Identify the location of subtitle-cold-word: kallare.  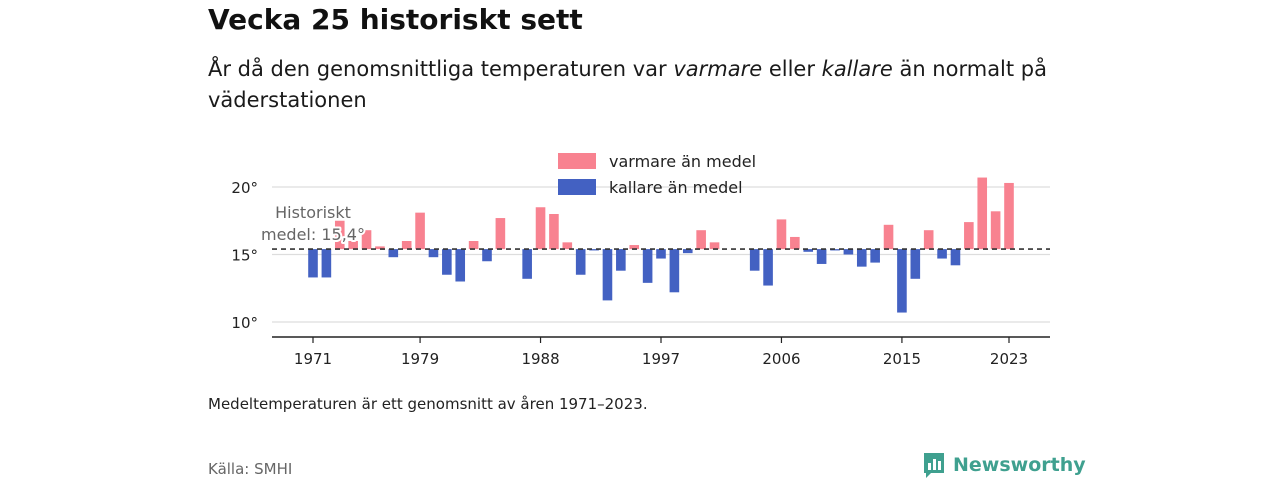
(857, 69).